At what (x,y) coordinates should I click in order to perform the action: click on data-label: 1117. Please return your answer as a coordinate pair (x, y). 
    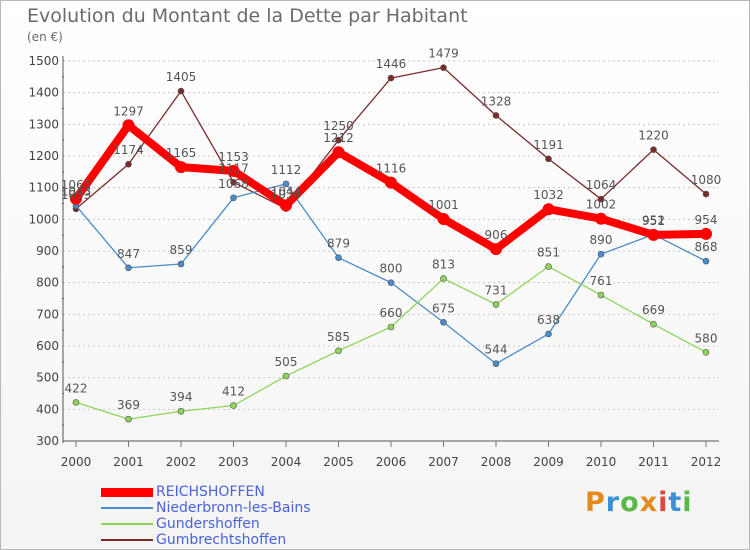
    Looking at the image, I should click on (233, 168).